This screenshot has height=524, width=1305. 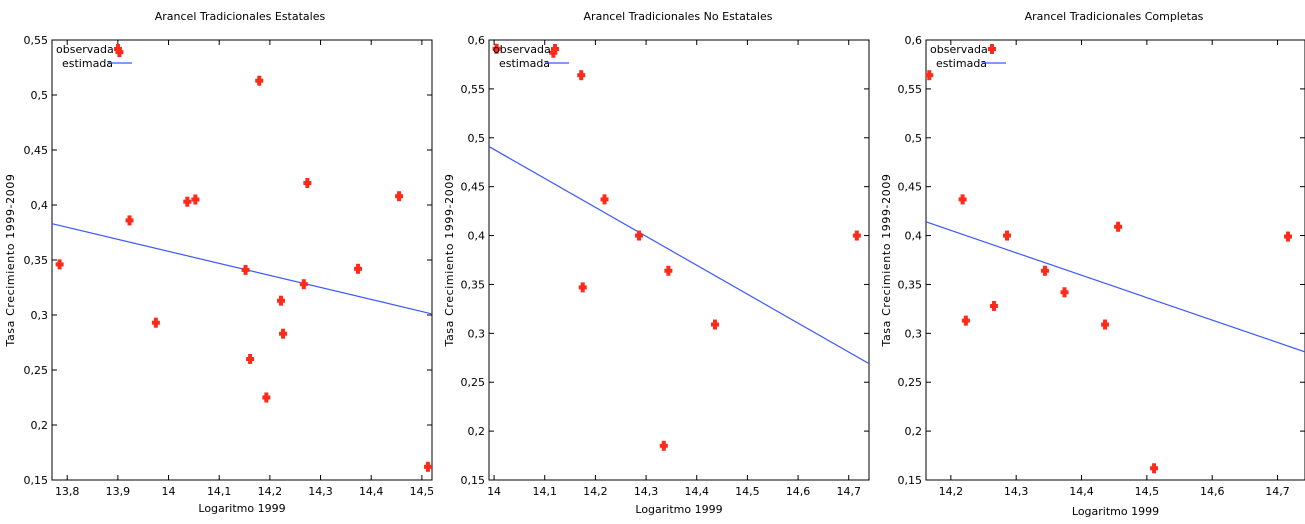 I want to click on chart-title: Arancel Tradicionales Estatales, so click(x=240, y=16).